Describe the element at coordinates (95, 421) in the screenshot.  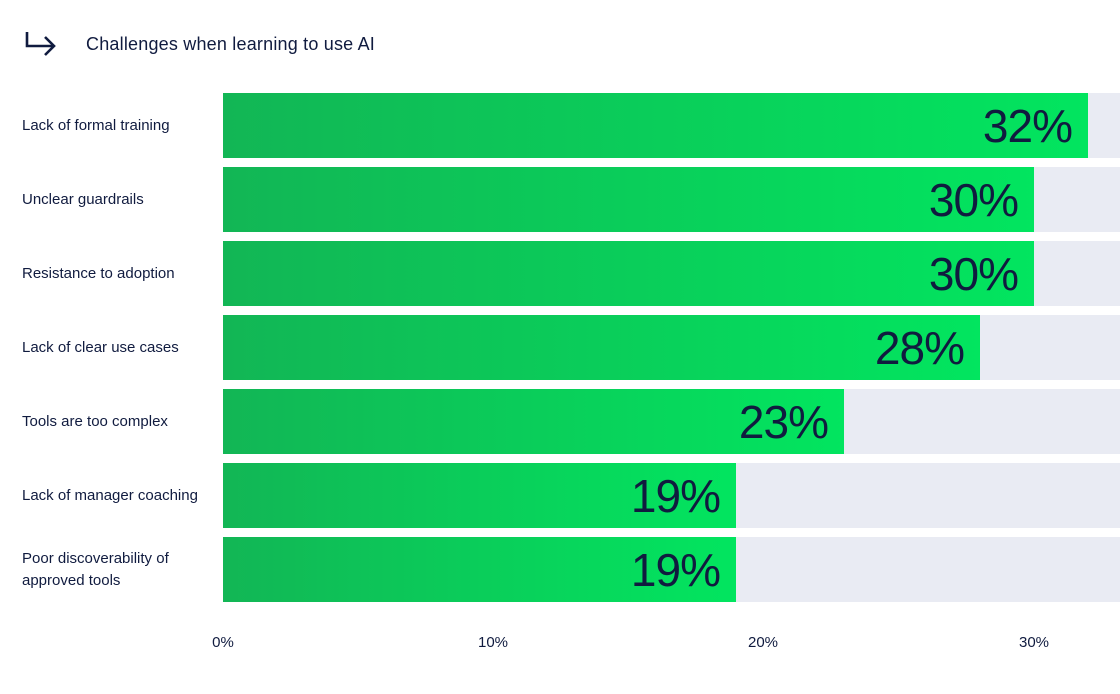
I see `category-label: Tools are too complex` at that location.